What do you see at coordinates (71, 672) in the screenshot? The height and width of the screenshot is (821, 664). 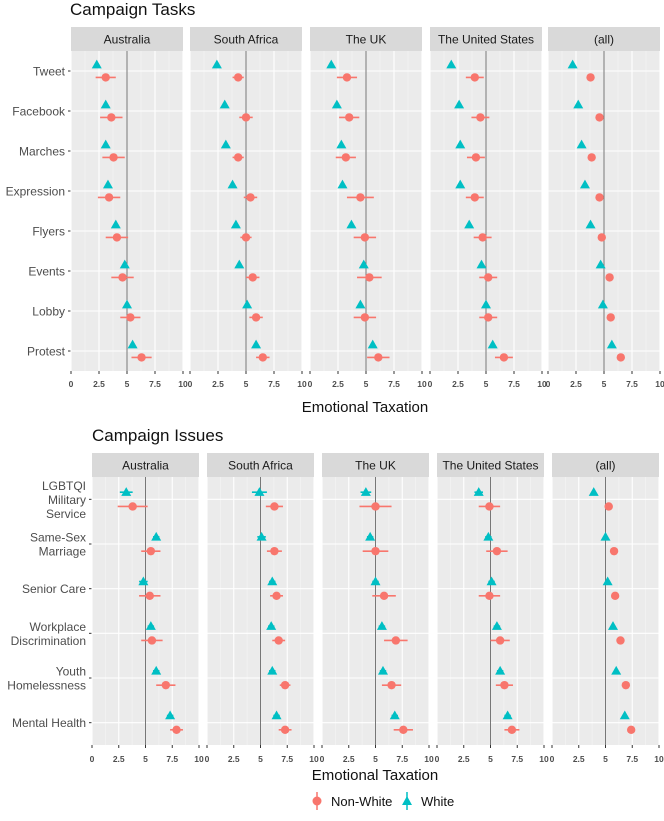 I see `y-tick-label-youth: Youth` at bounding box center [71, 672].